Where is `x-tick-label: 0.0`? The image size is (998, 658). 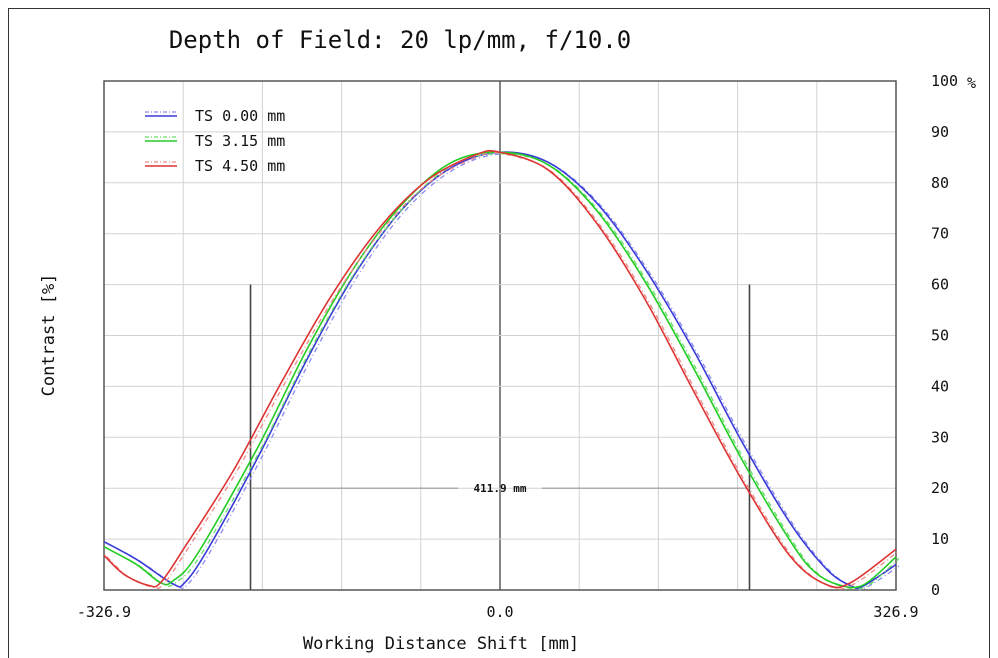 x-tick-label: 0.0 is located at coordinates (499, 612).